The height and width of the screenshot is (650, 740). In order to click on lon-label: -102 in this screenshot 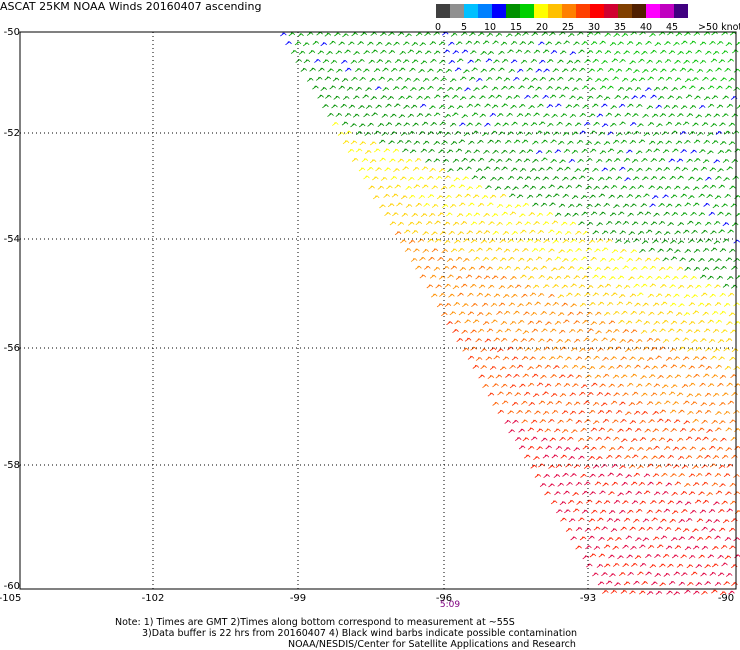, I will do `click(153, 598)`.